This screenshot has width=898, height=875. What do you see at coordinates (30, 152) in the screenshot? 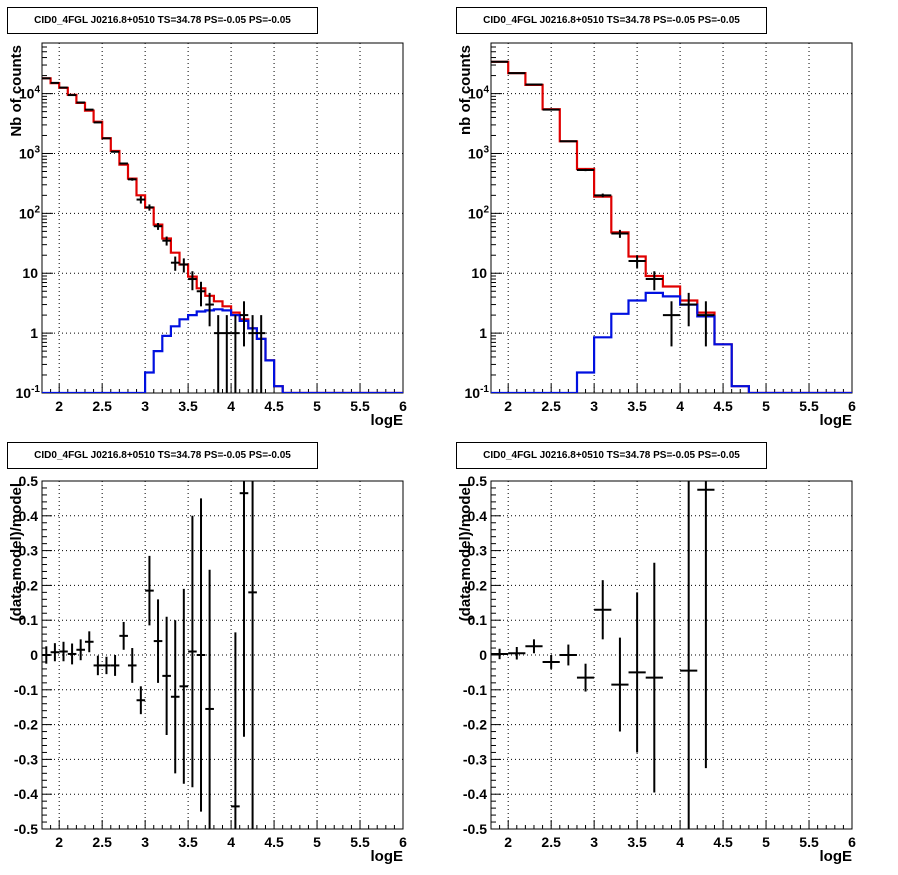
I see `y-tick-label: 10³` at bounding box center [30, 152].